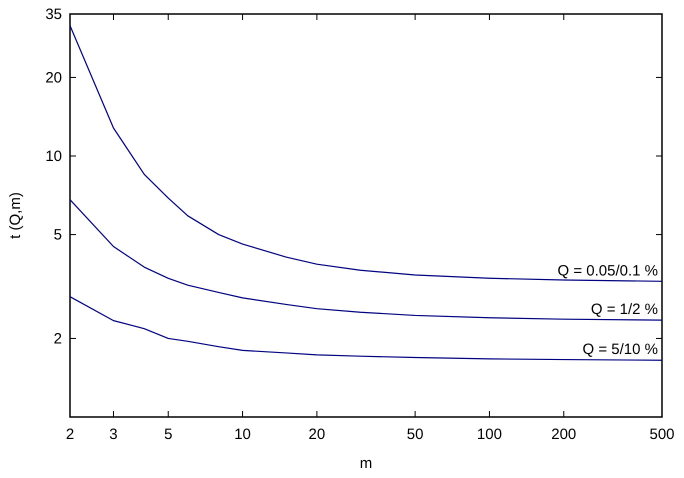 The image size is (684, 478). Describe the element at coordinates (662, 434) in the screenshot. I see `x-tick-label: 500` at that location.